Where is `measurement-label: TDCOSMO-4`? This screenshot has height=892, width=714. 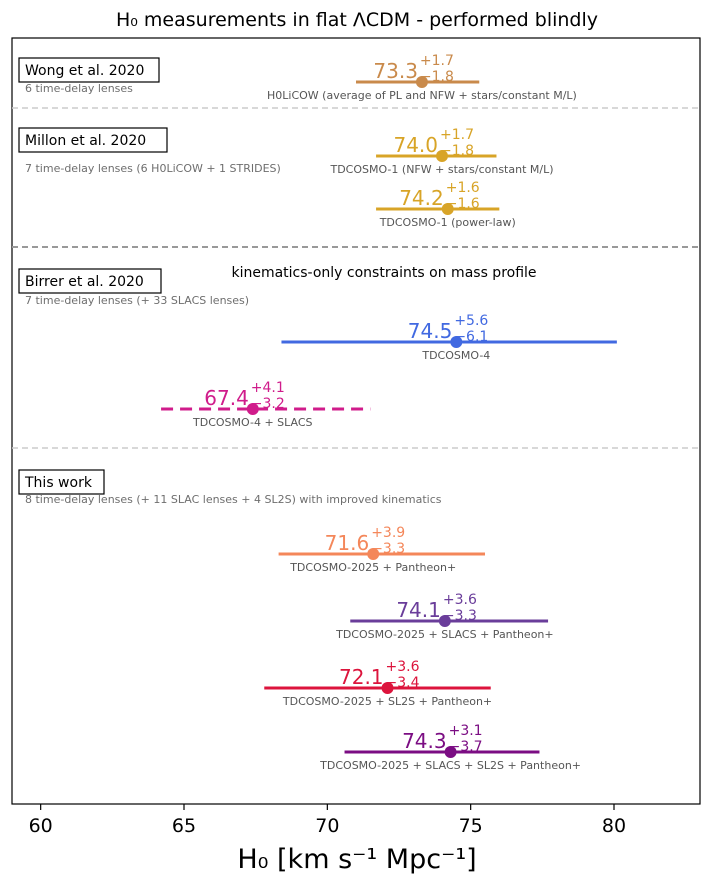
measurement-label: TDCOSMO-4 is located at coordinates (455, 355).